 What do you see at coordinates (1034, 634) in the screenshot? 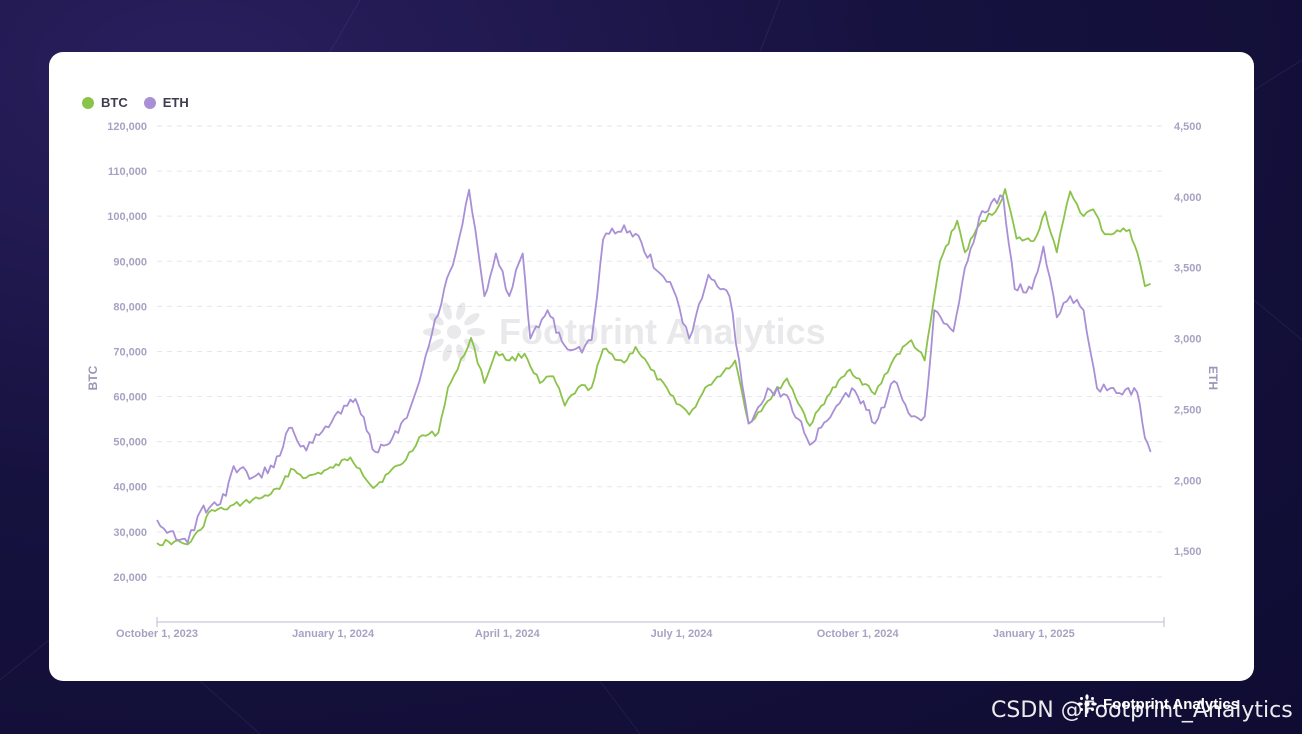
I see `x-tick-label: January 1, 2025` at bounding box center [1034, 634].